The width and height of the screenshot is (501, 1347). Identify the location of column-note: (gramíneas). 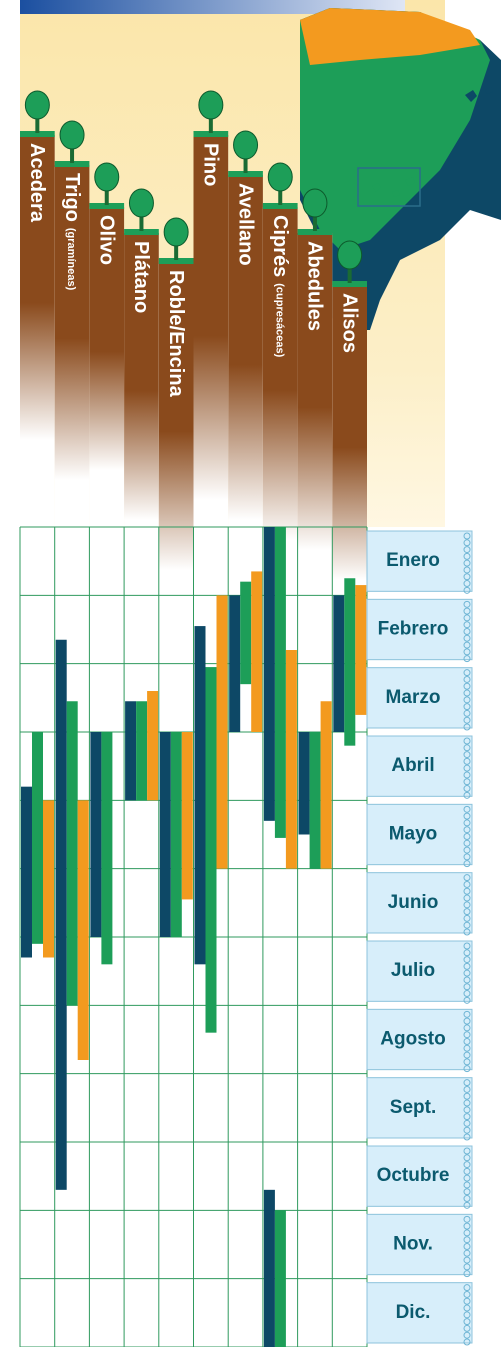
(71, 259).